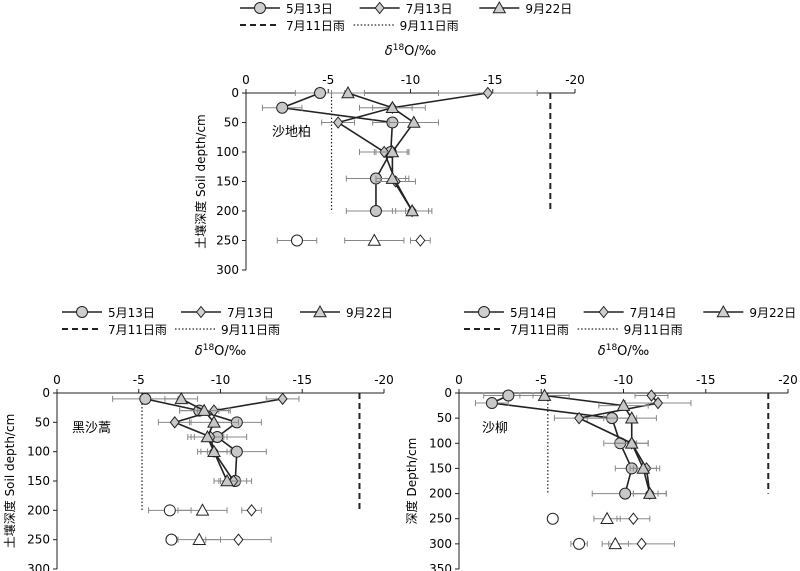 This screenshot has width=800, height=571. I want to click on legend-label: 7月14日, so click(653, 313).